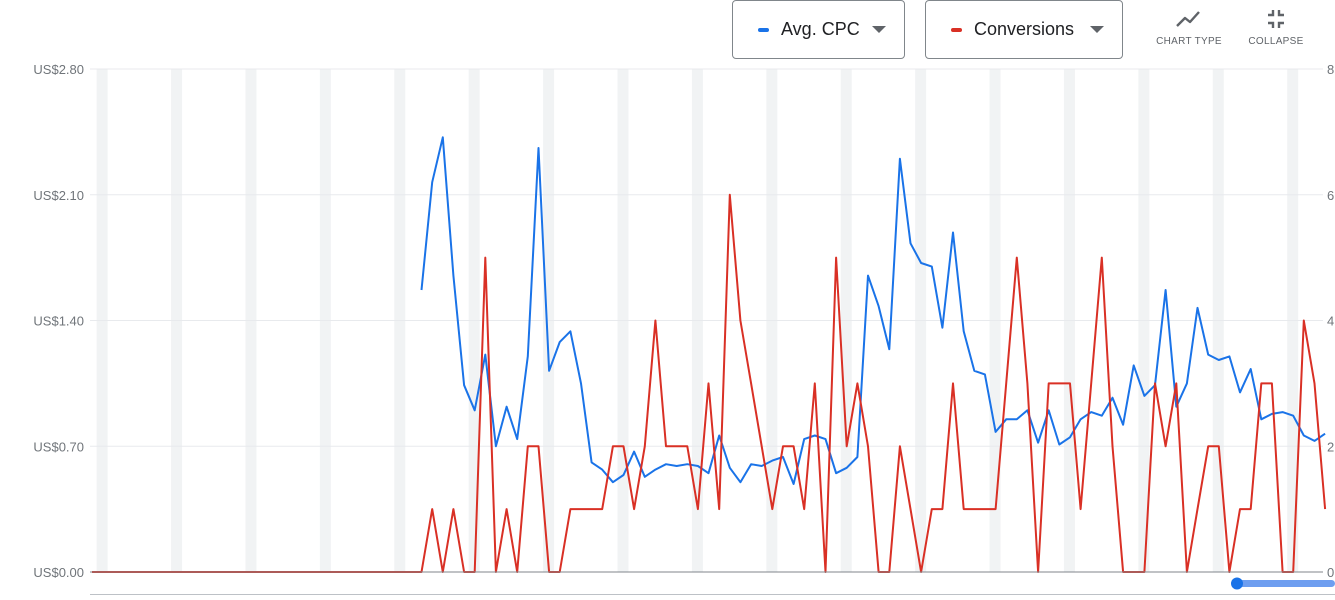  What do you see at coordinates (1276, 41) in the screenshot?
I see `collapse-label: COLLAPSE` at bounding box center [1276, 41].